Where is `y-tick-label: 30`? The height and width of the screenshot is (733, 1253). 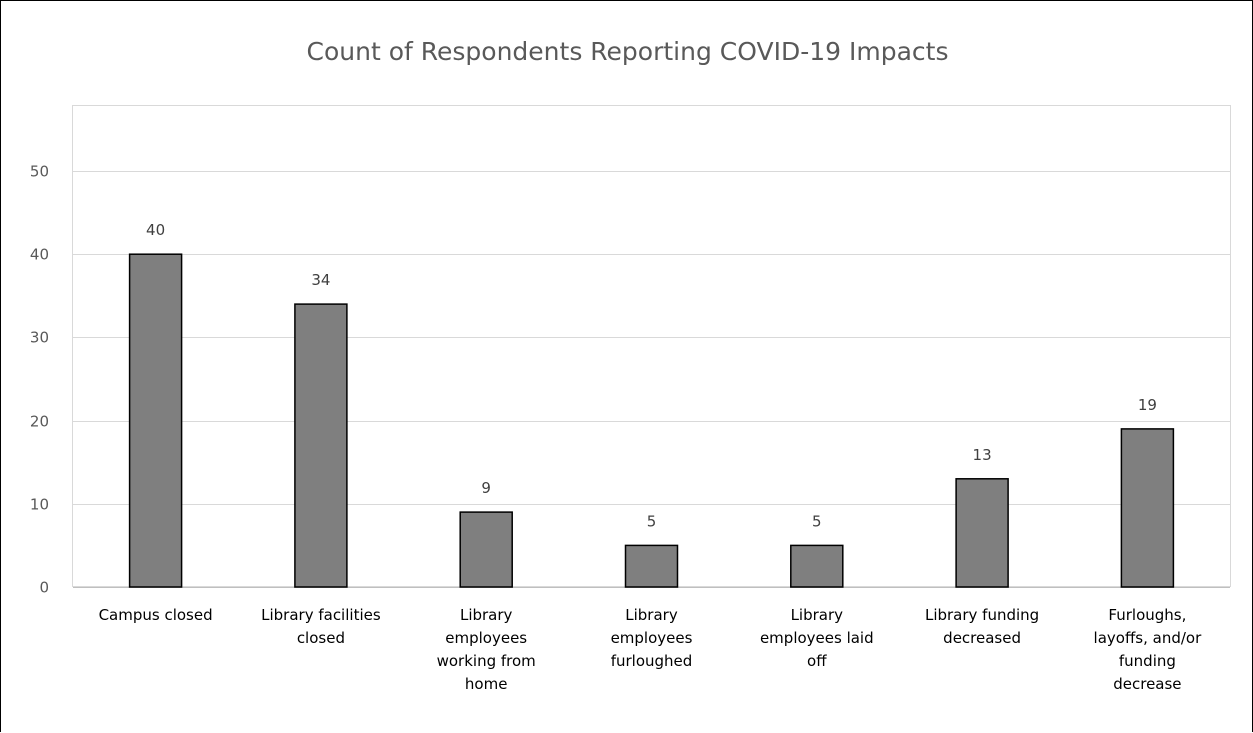
y-tick-label: 30 is located at coordinates (39, 338).